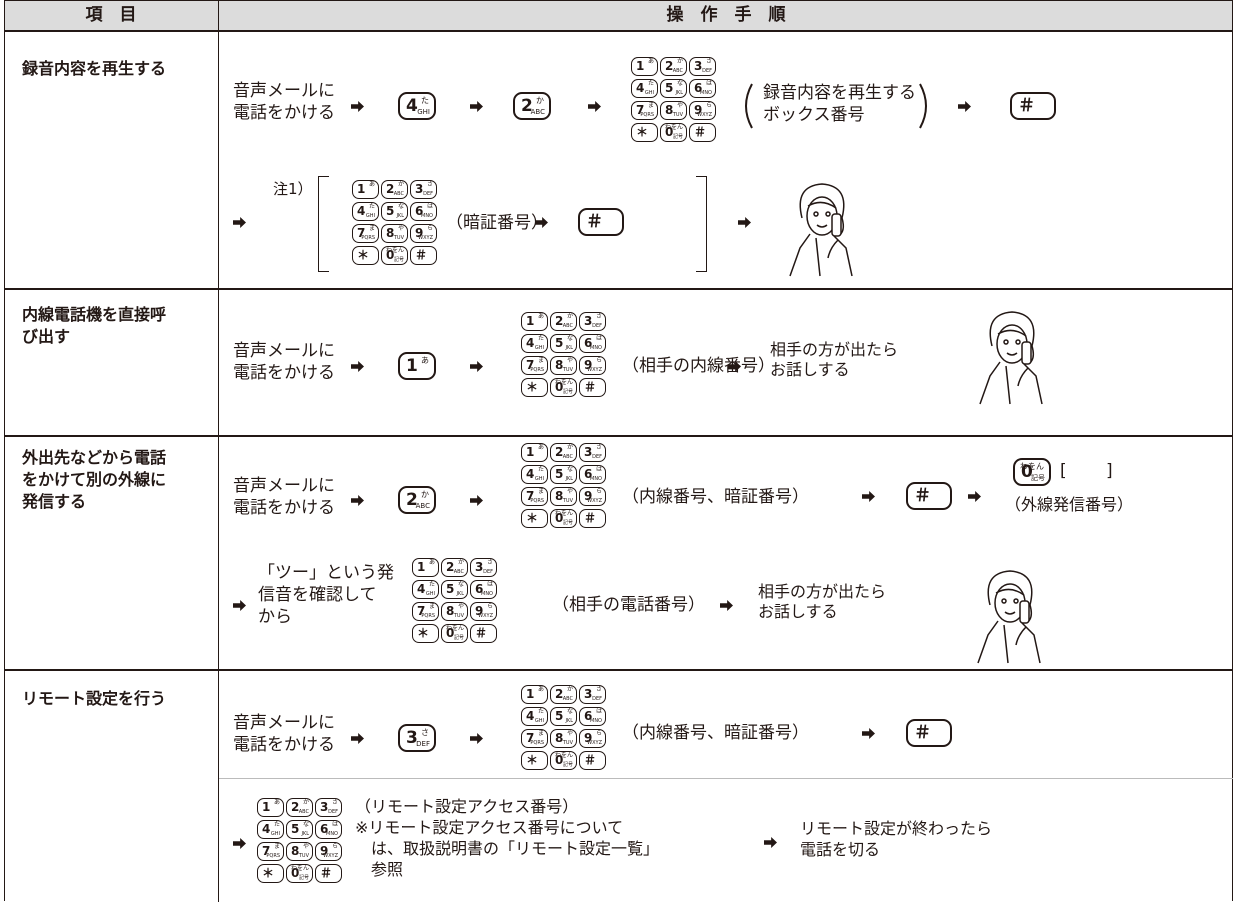  I want to click on text-line: 参照, so click(379, 869).